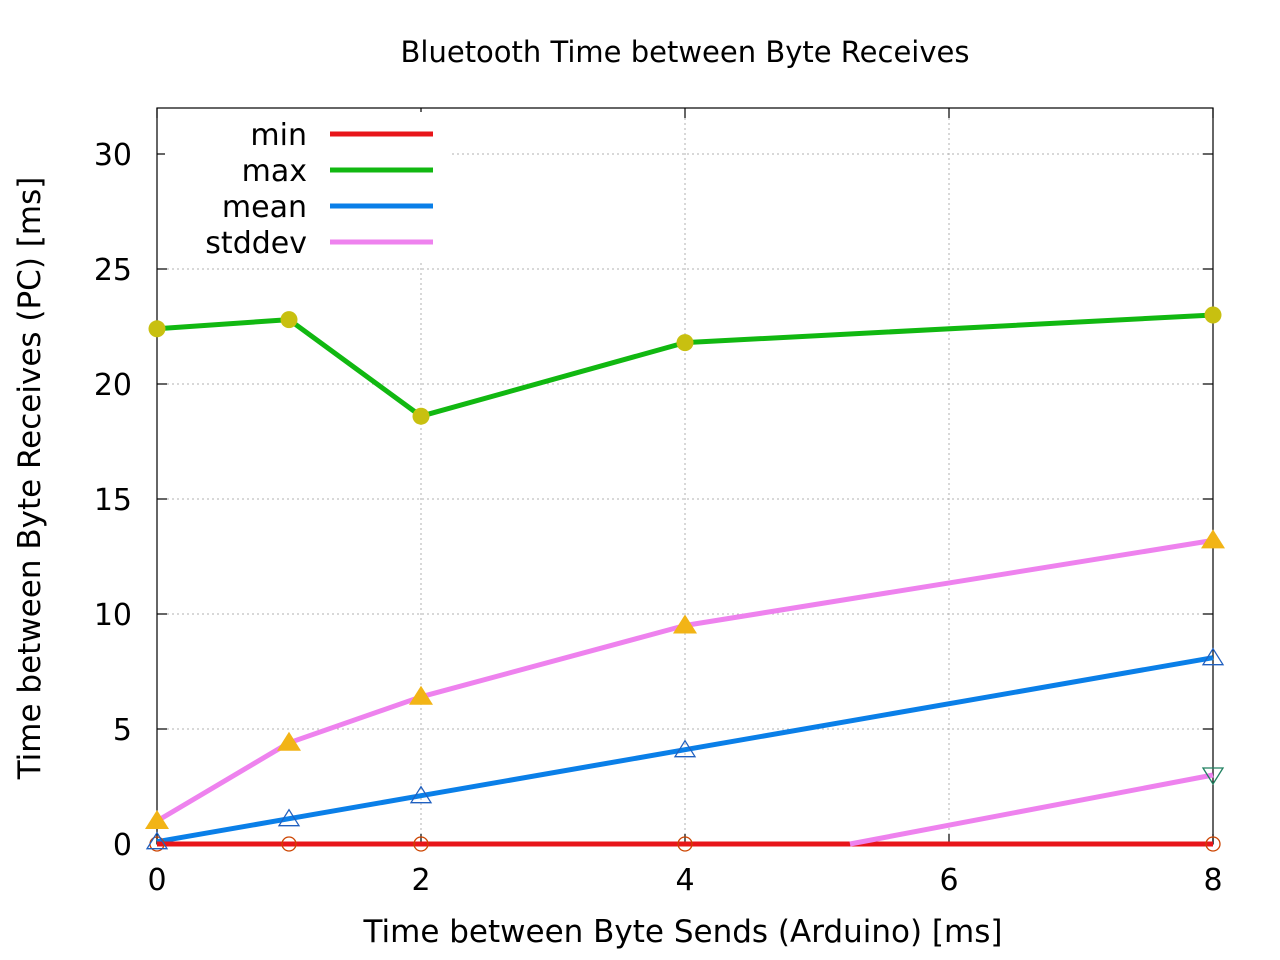  Describe the element at coordinates (122, 730) in the screenshot. I see `y-tick-label: 5` at that location.